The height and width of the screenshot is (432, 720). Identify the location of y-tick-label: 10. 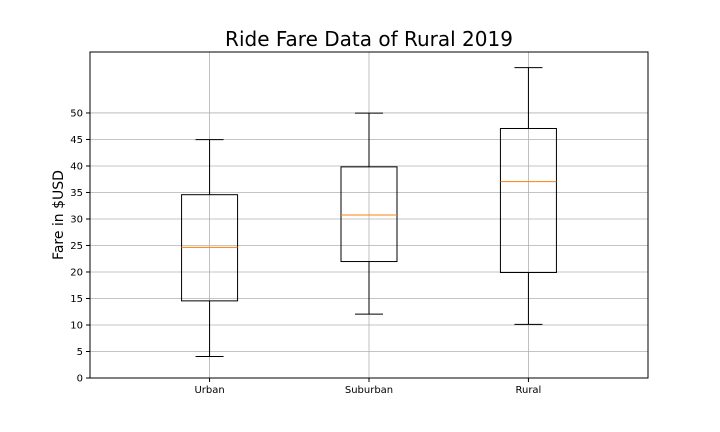
(76, 325).